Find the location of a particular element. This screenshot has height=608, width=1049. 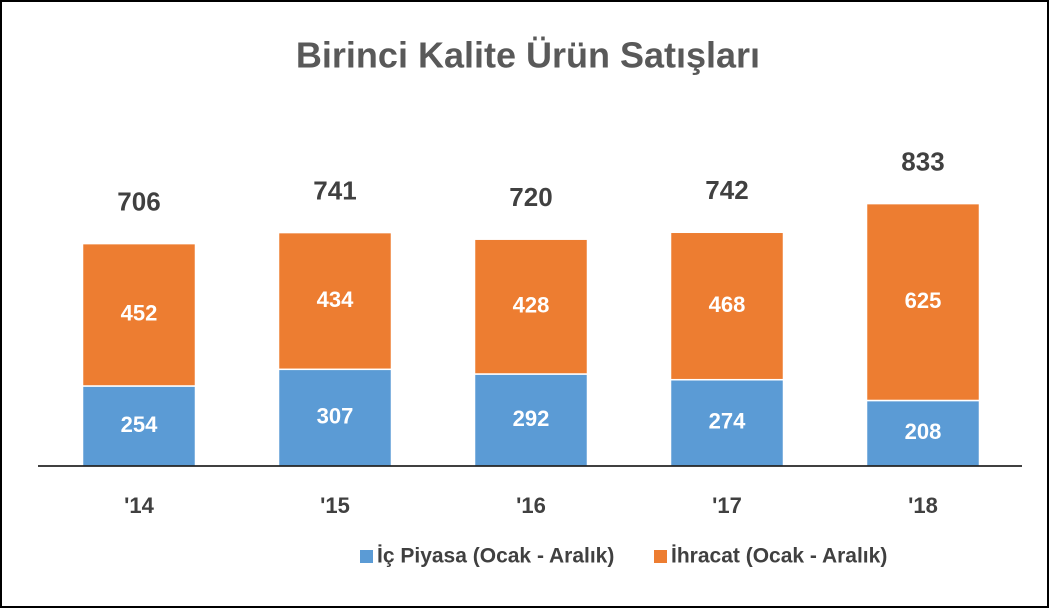

total-label: 720 is located at coordinates (530, 197).